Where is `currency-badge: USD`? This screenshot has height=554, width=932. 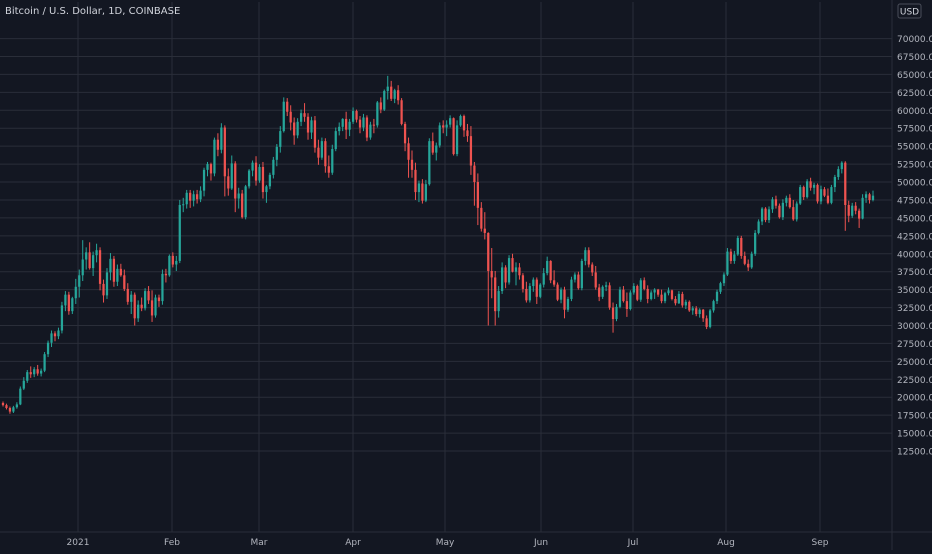 currency-badge: USD is located at coordinates (909, 11).